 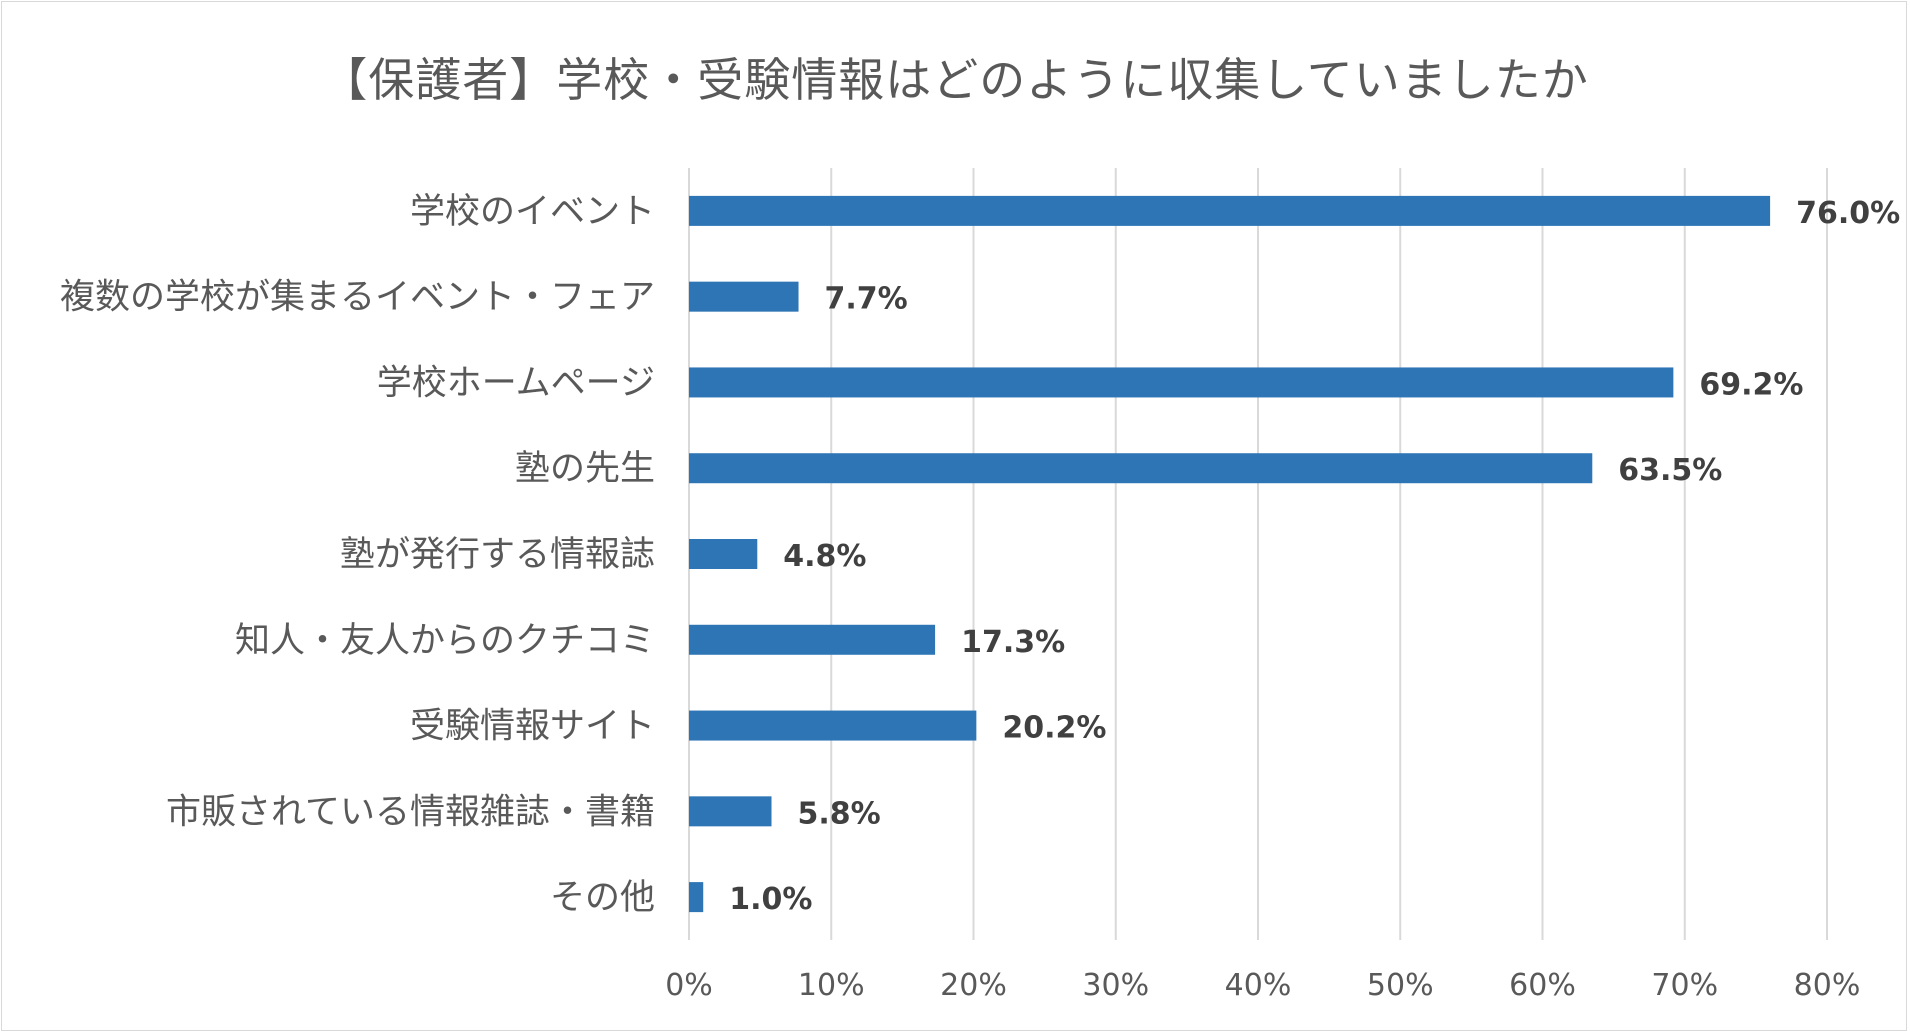 What do you see at coordinates (357, 298) in the screenshot?
I see `category-label: 複数の学校が集まるイベント・フェア` at bounding box center [357, 298].